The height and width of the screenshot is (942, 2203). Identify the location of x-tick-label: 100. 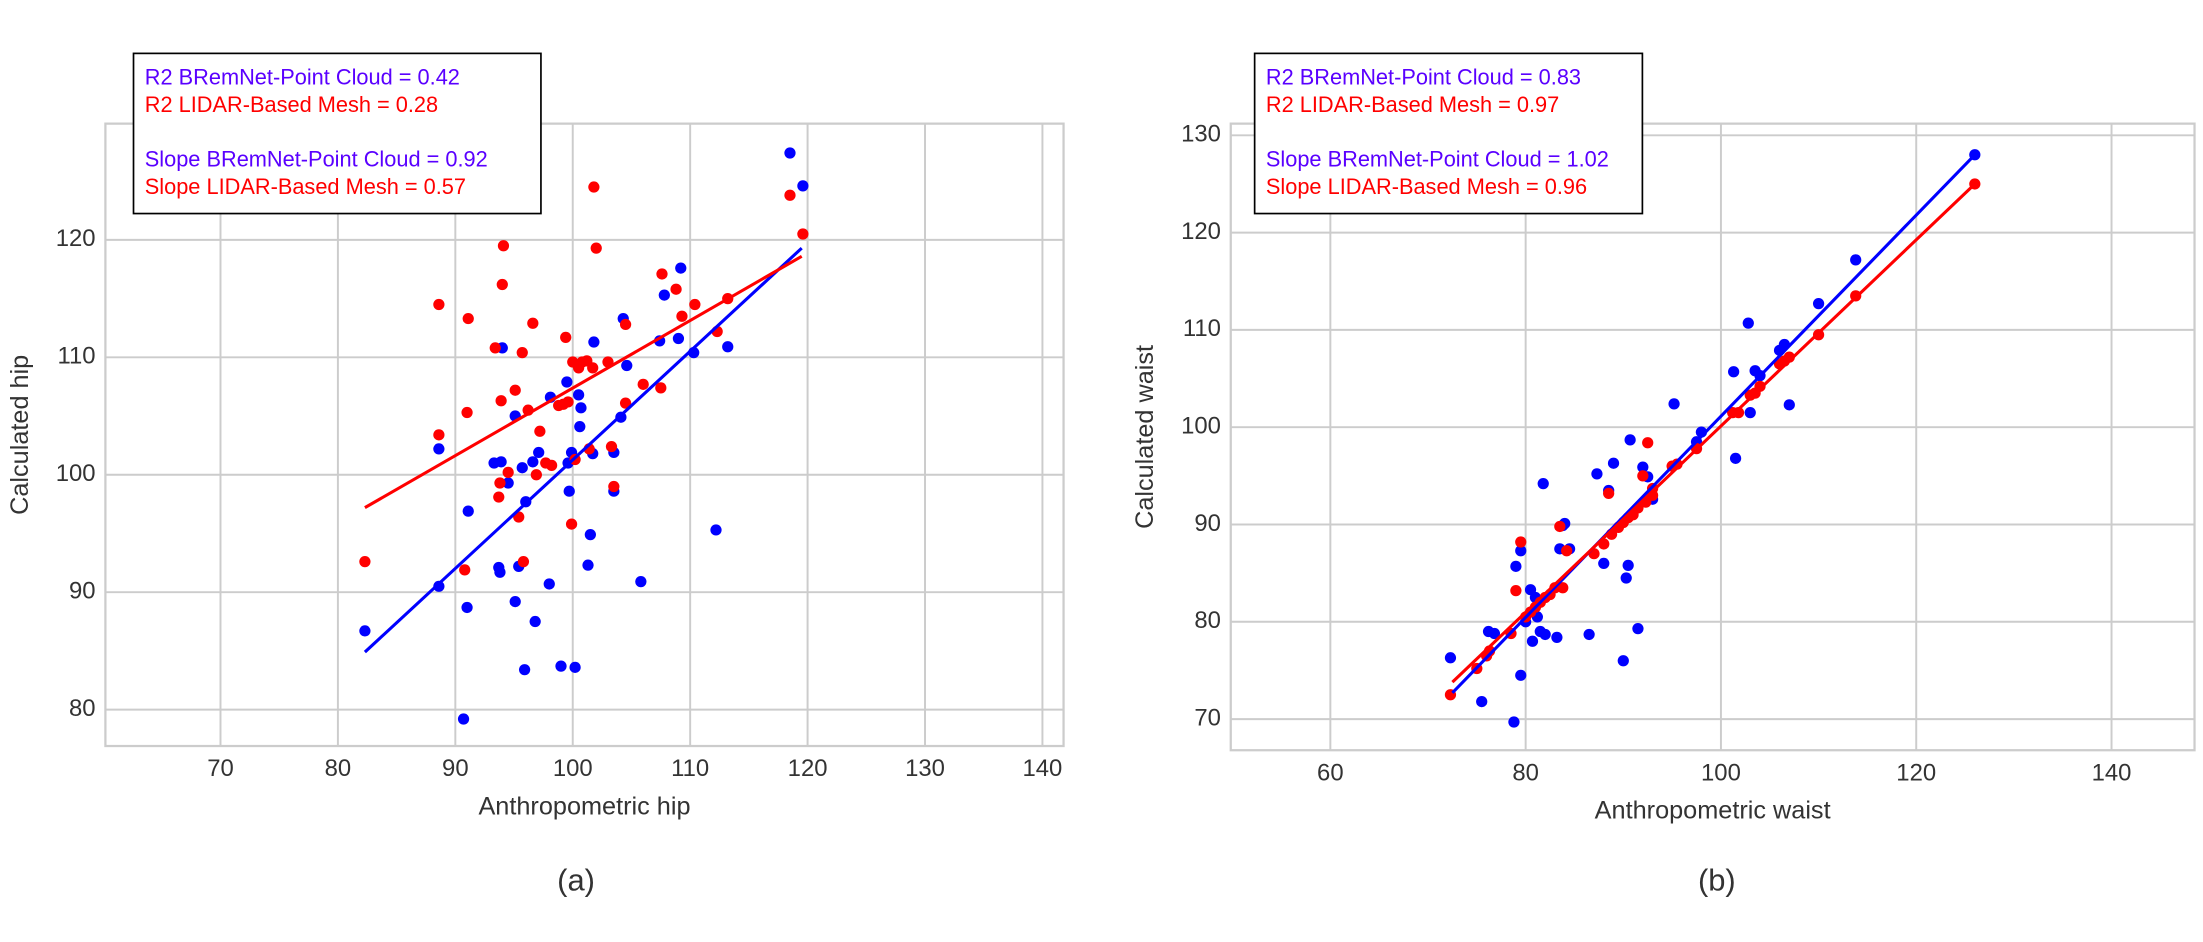
(1721, 772).